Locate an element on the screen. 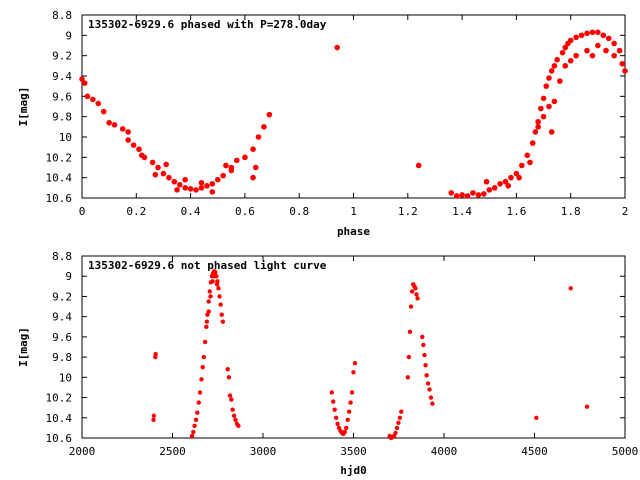  y-tick-label: 8.8 is located at coordinates (62, 256).